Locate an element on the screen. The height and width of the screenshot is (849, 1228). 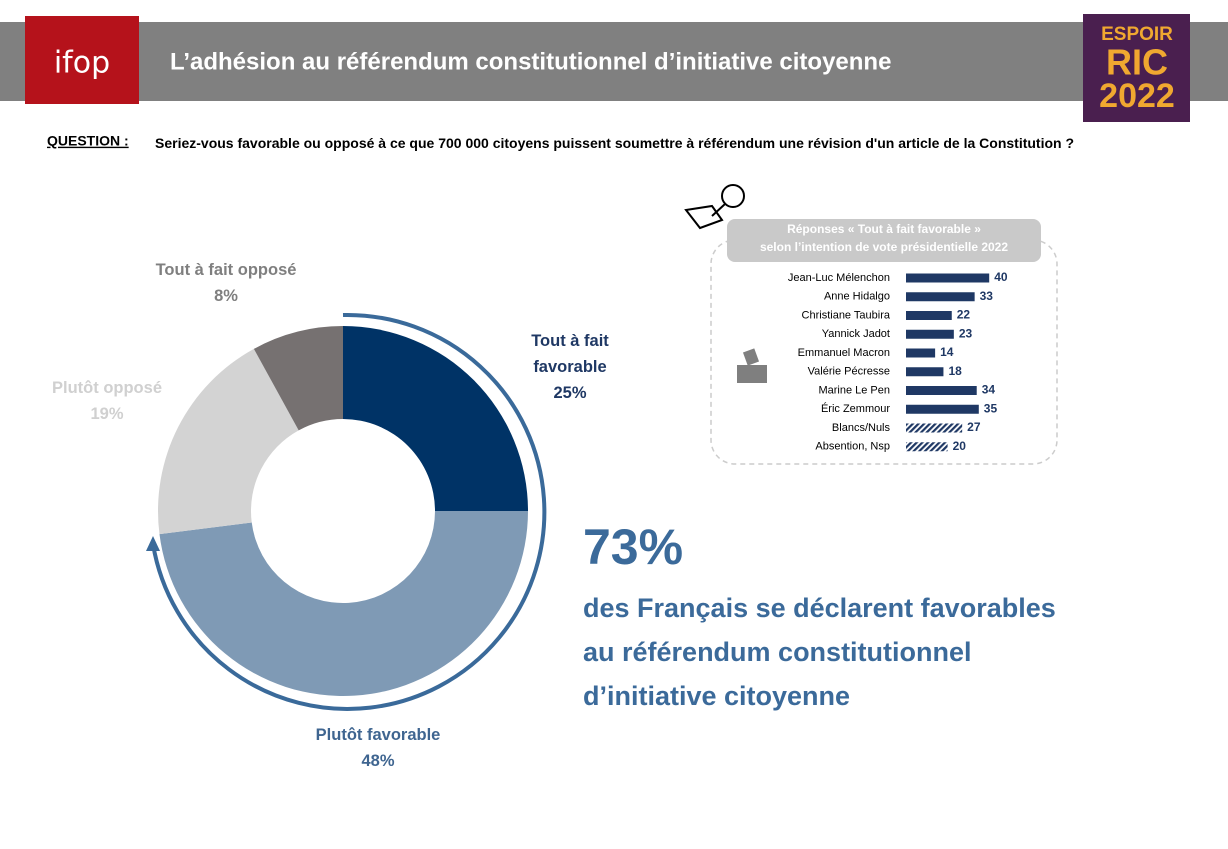
bar-category: Christiane Taubira is located at coordinates (846, 315).